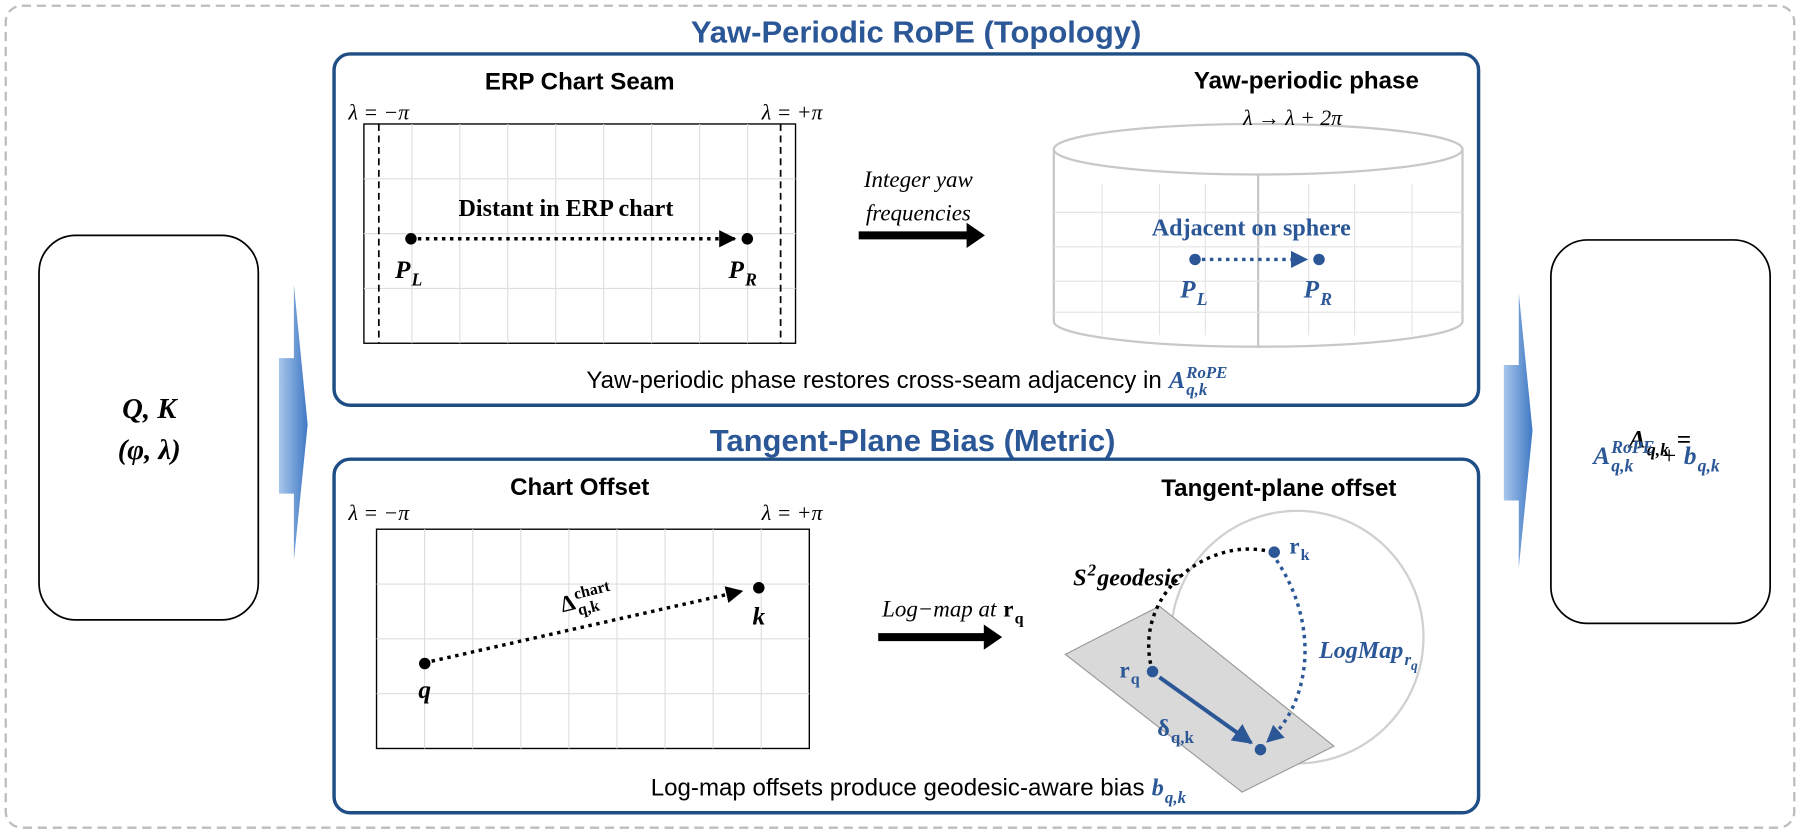 This screenshot has height=834, width=1800. I want to click on subtitle: Yaw-periodic phase, so click(1306, 80).